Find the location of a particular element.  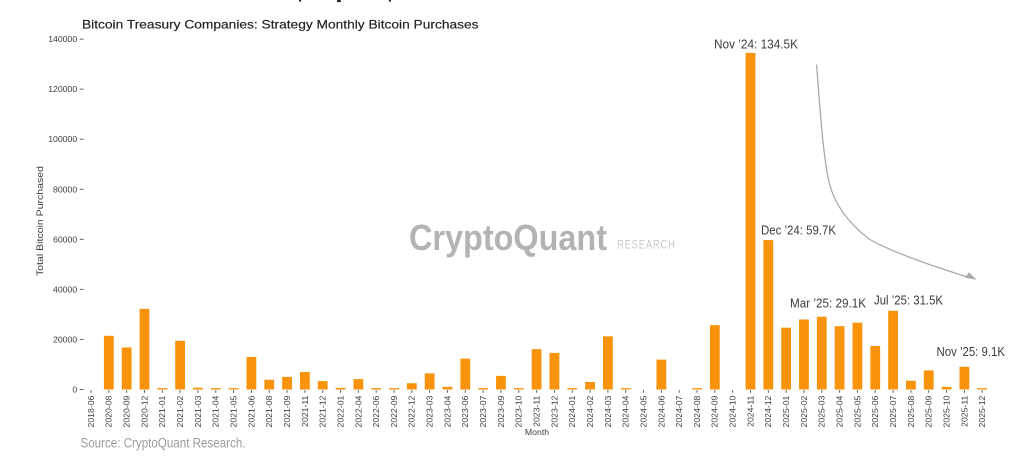

svg-text: 2021-02 is located at coordinates (180, 411).